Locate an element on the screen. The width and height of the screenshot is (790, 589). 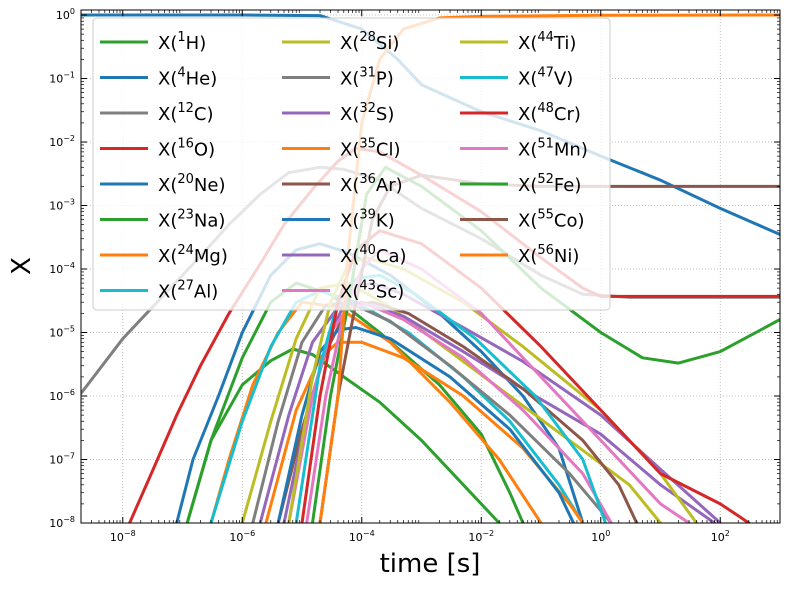
legend-mass-number: 48 is located at coordinates (545, 108).